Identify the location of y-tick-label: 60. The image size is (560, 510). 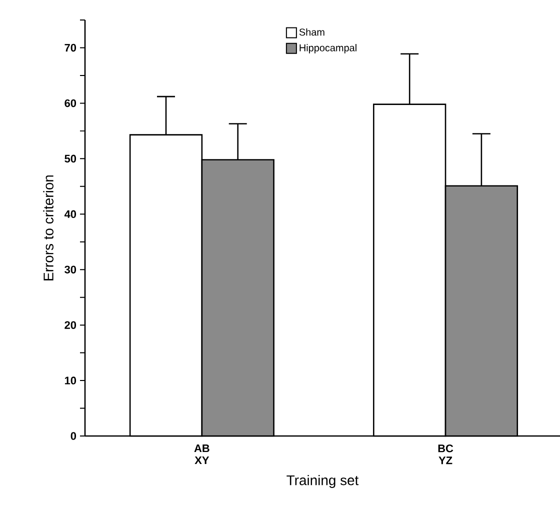
(70, 103).